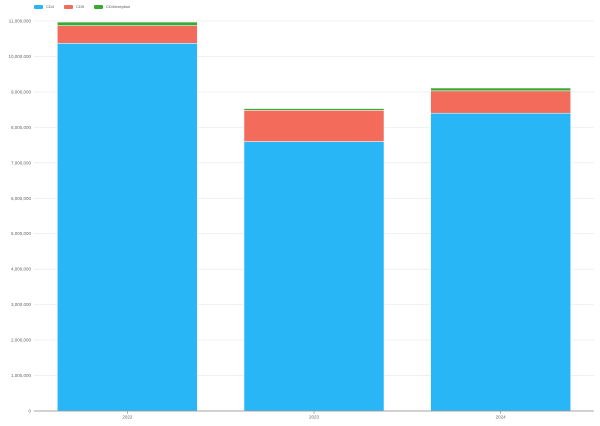 This screenshot has height=426, width=600. I want to click on y-tick-label: 6,000,000, so click(21, 198).